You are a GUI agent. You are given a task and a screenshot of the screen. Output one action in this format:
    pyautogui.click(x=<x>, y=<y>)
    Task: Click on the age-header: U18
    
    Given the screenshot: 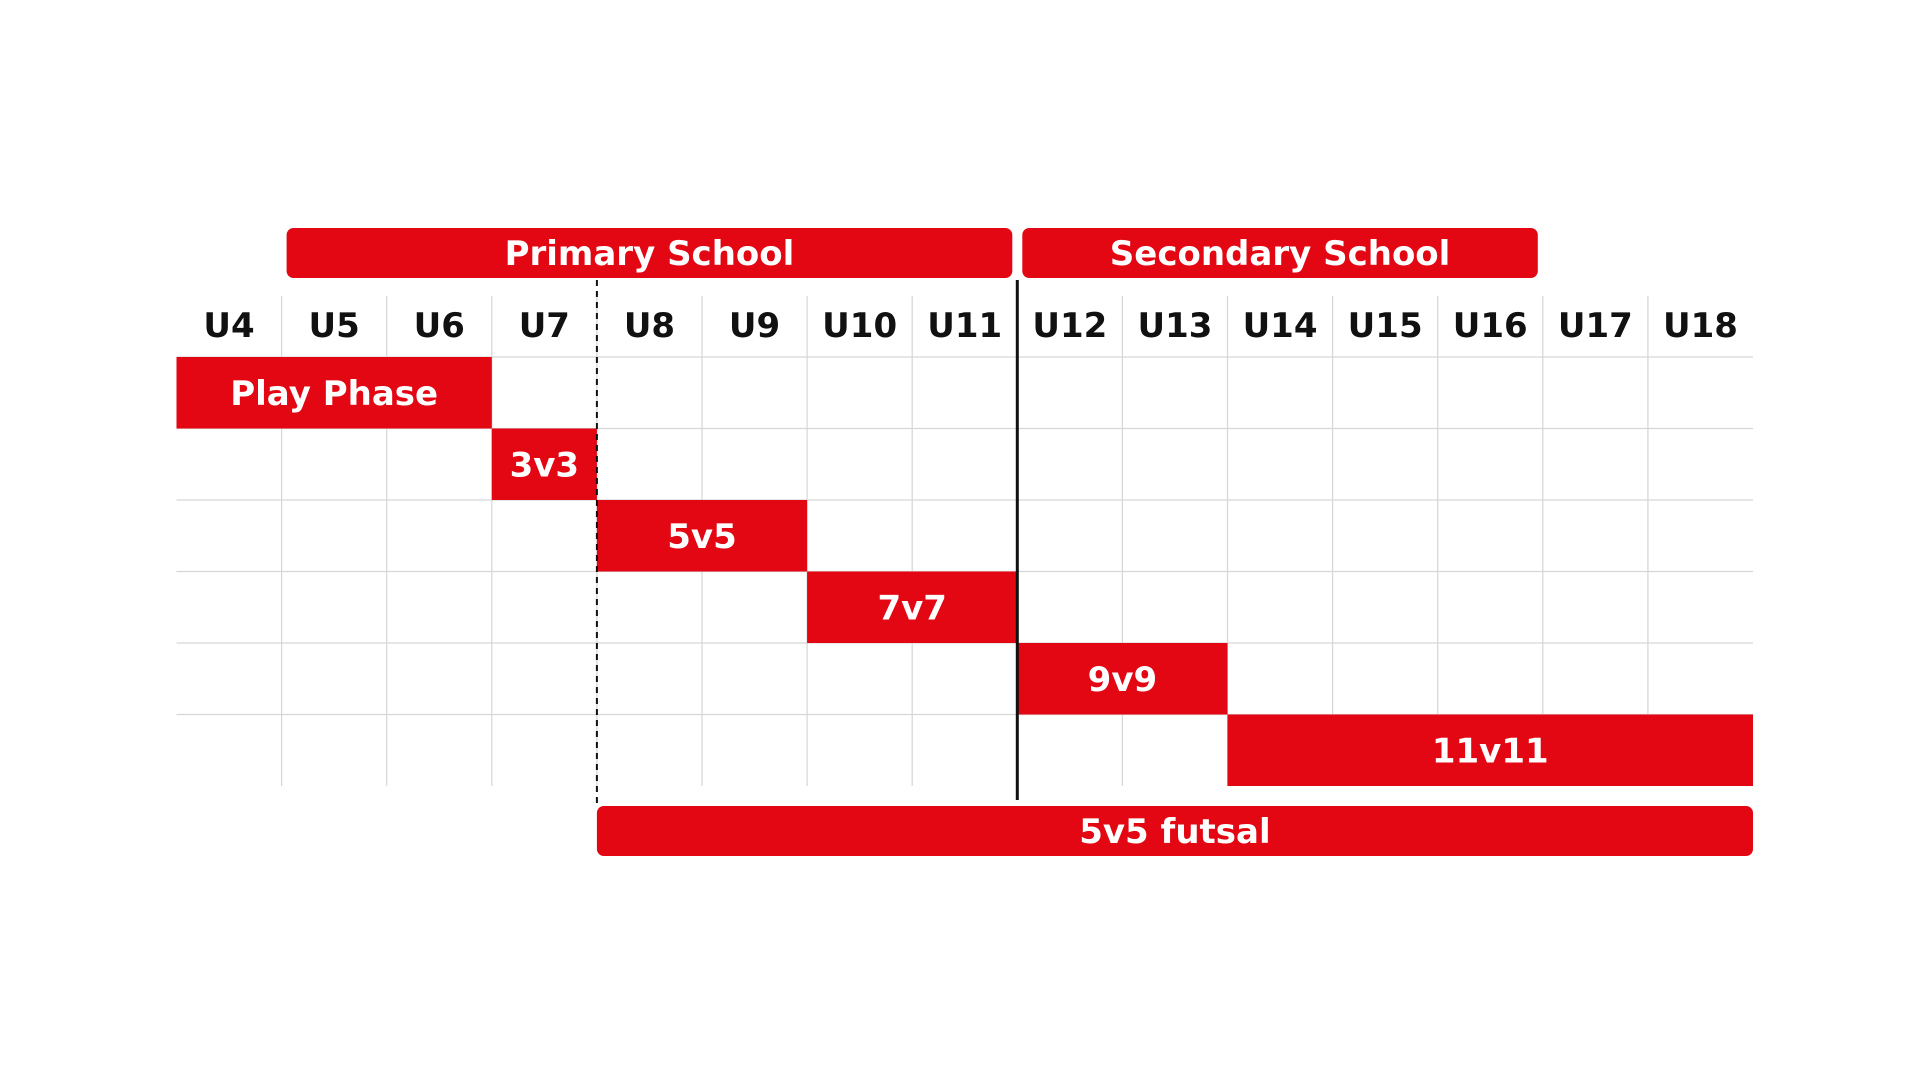 What is the action you would take?
    pyautogui.click(x=1700, y=326)
    